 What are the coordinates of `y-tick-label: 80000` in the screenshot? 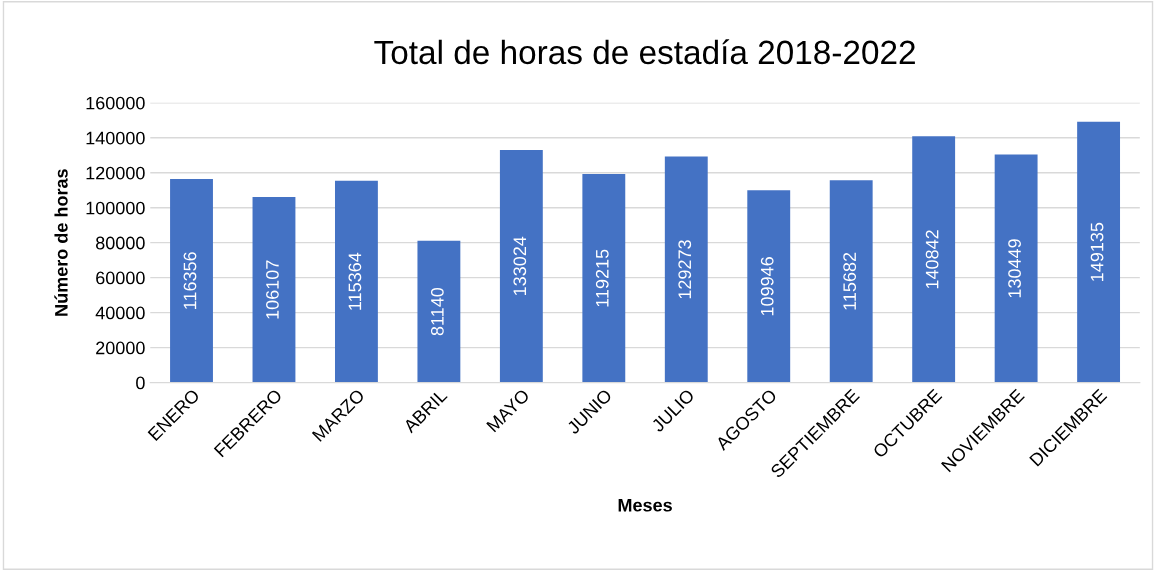 It's located at (120, 243).